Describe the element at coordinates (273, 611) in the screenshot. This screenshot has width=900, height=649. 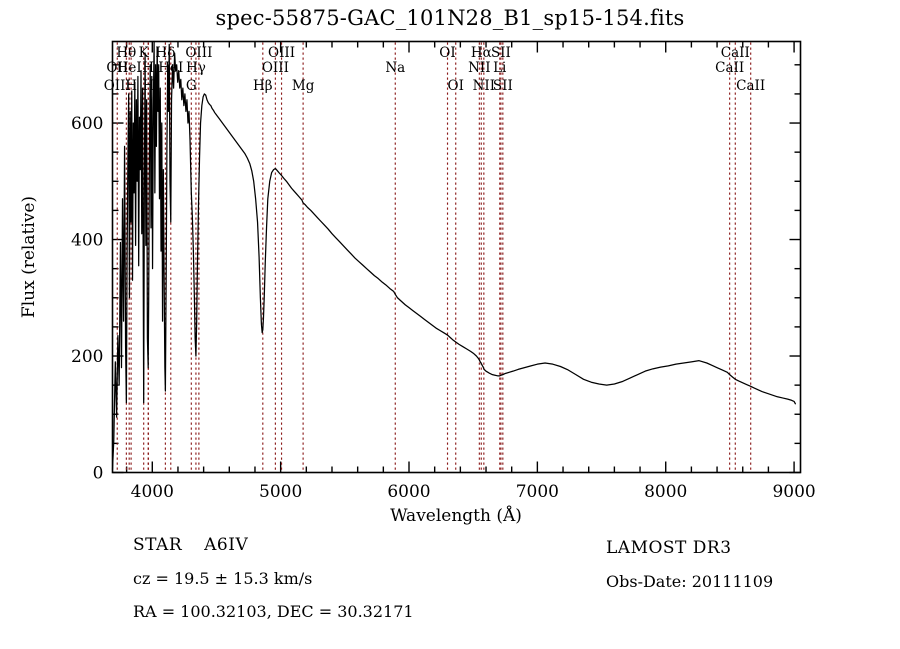
I see `sky-coordinates: RA = 100.32103, DEC = 30.32171` at that location.